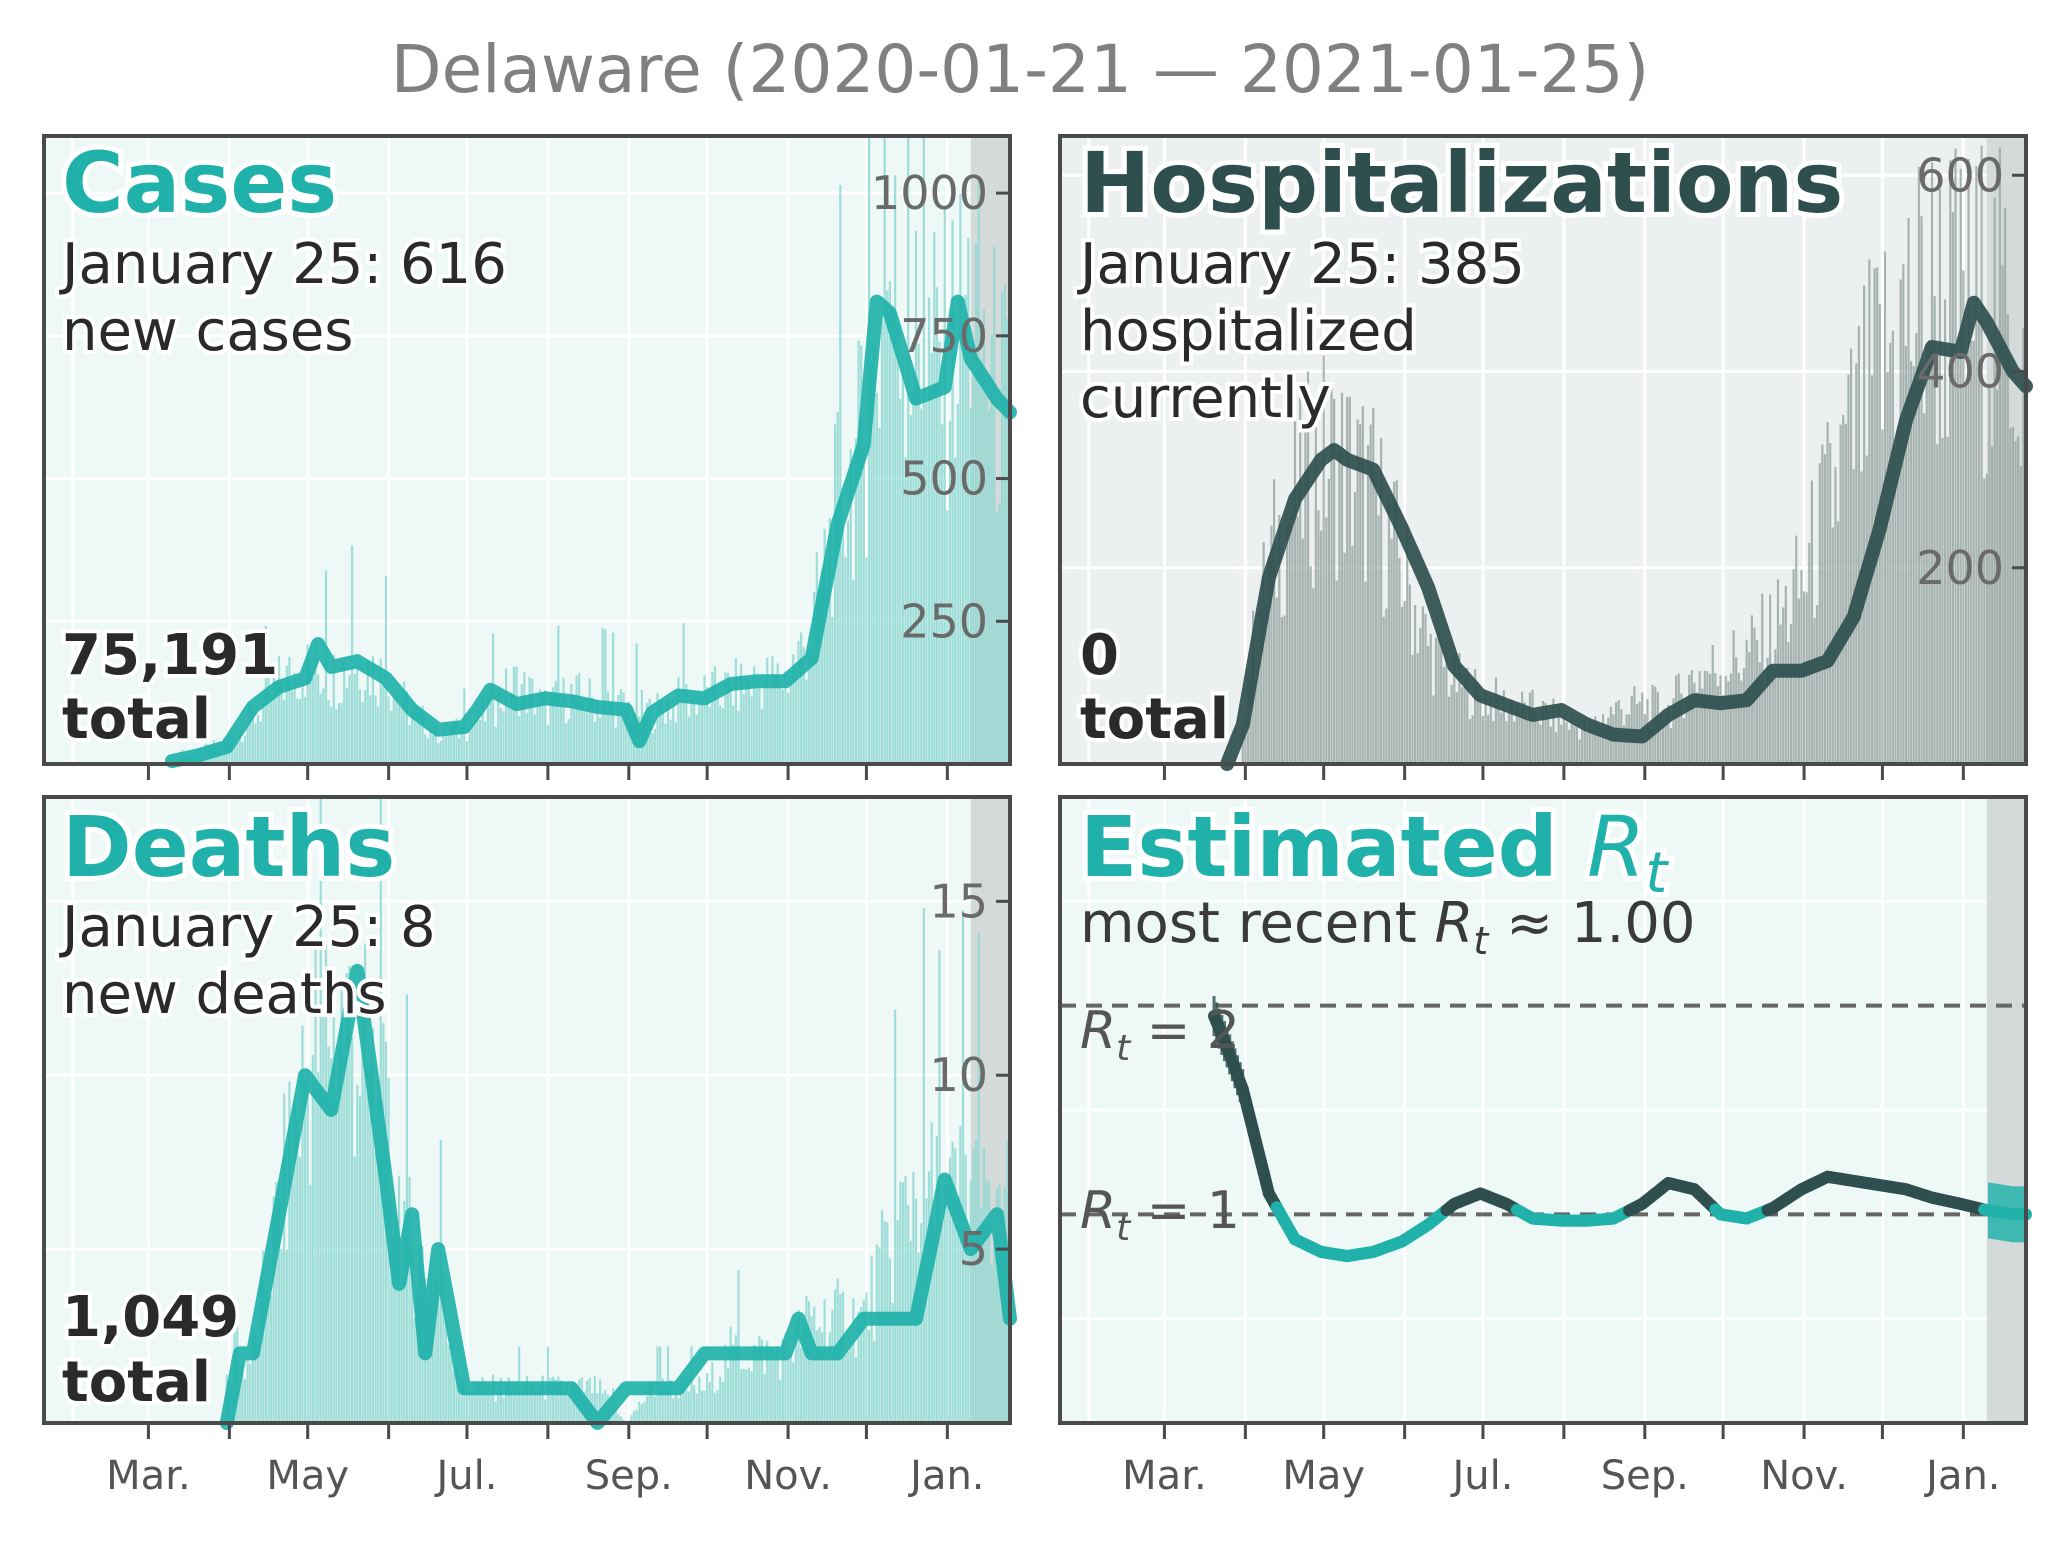  I want to click on hospitalizations-title: Hospitalizations, so click(1461, 183).